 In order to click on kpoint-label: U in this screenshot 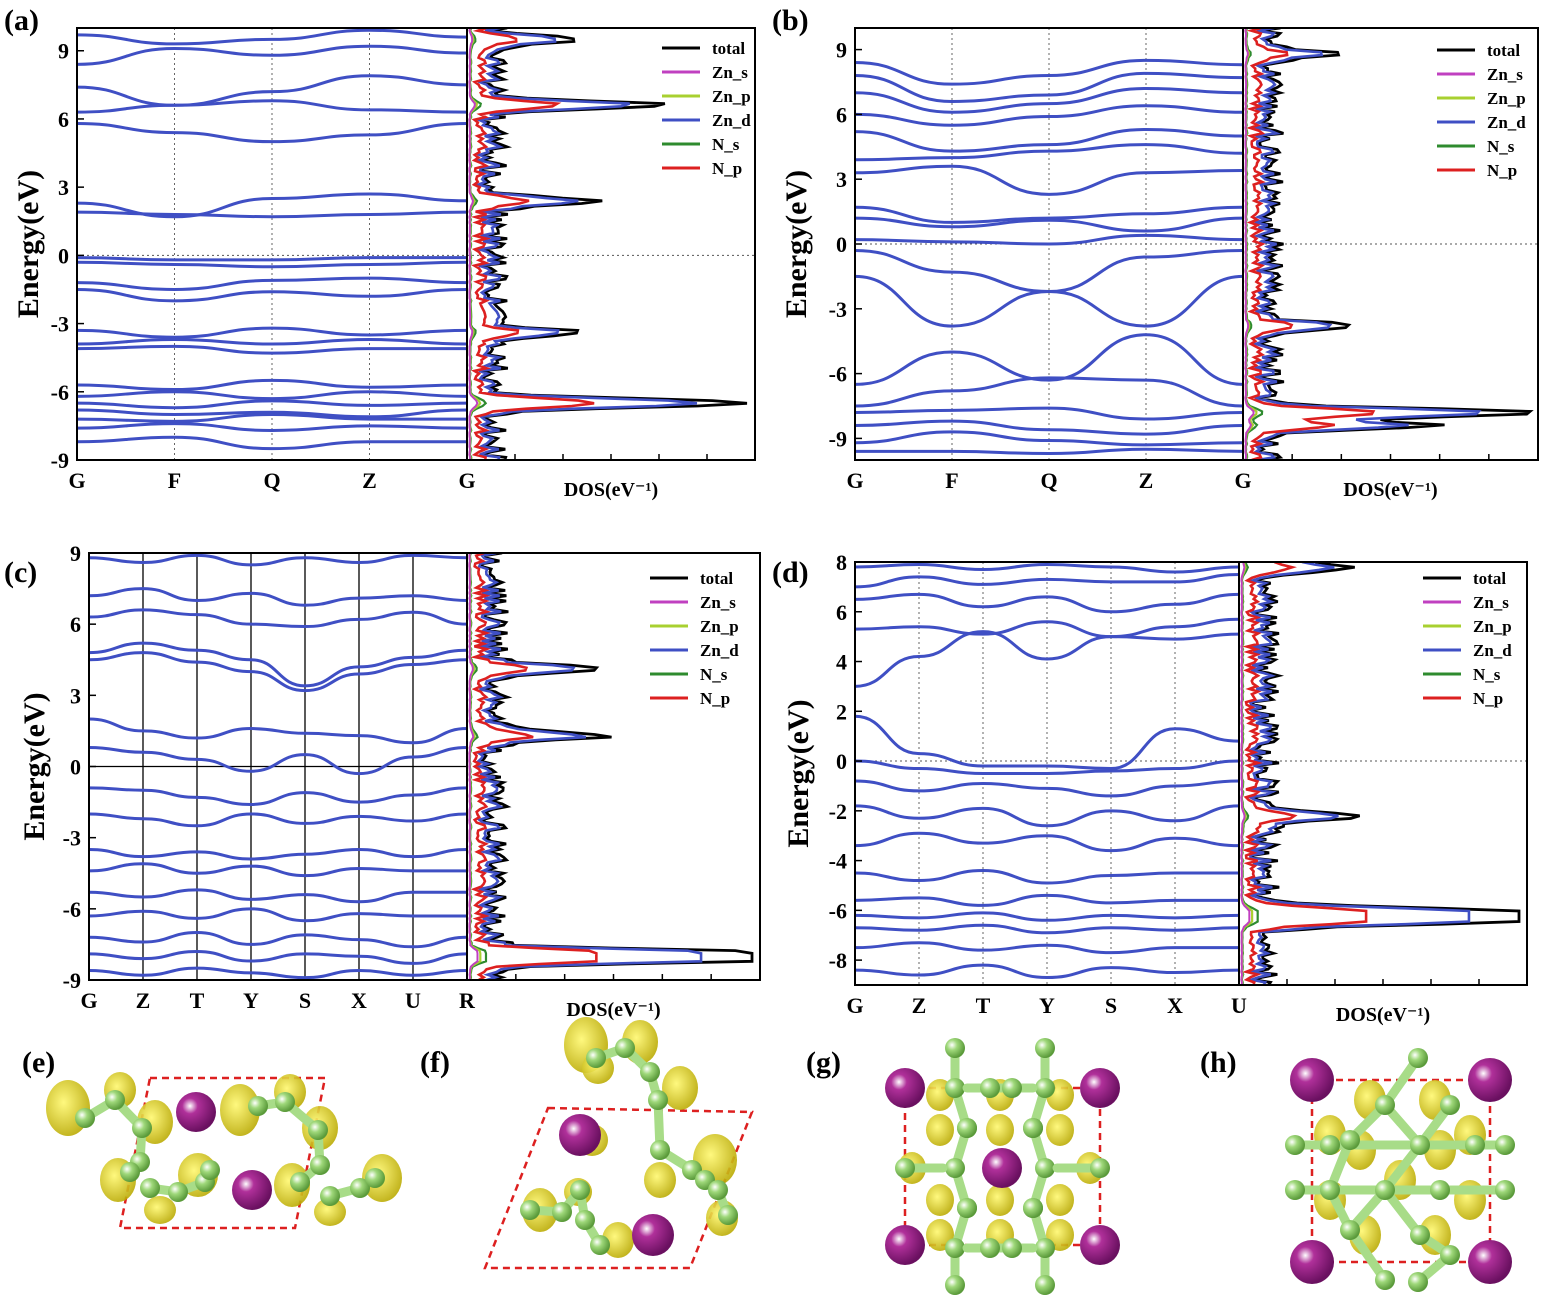, I will do `click(1239, 1005)`.